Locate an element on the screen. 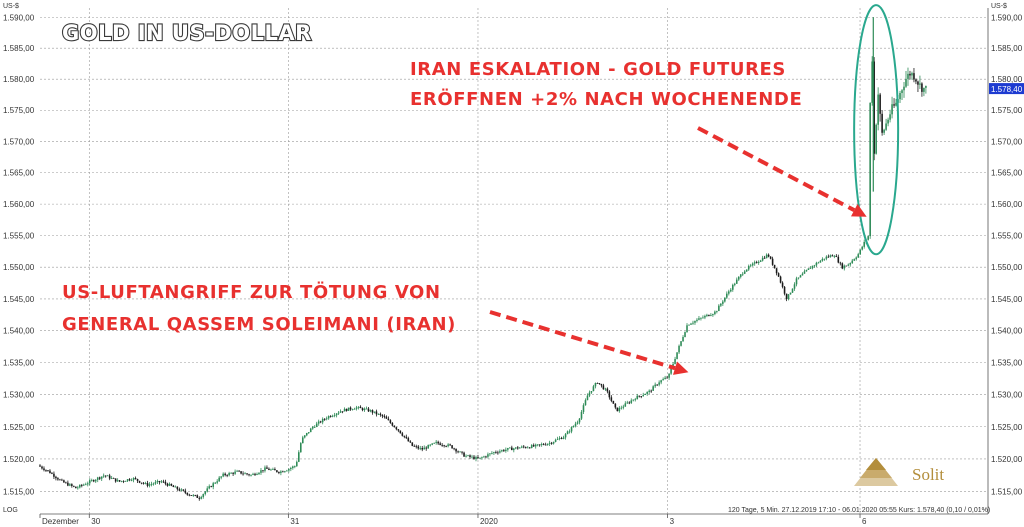 Image resolution: width=1024 pixels, height=527 pixels. y-tick-label-right: 1.560,00 is located at coordinates (1007, 204).